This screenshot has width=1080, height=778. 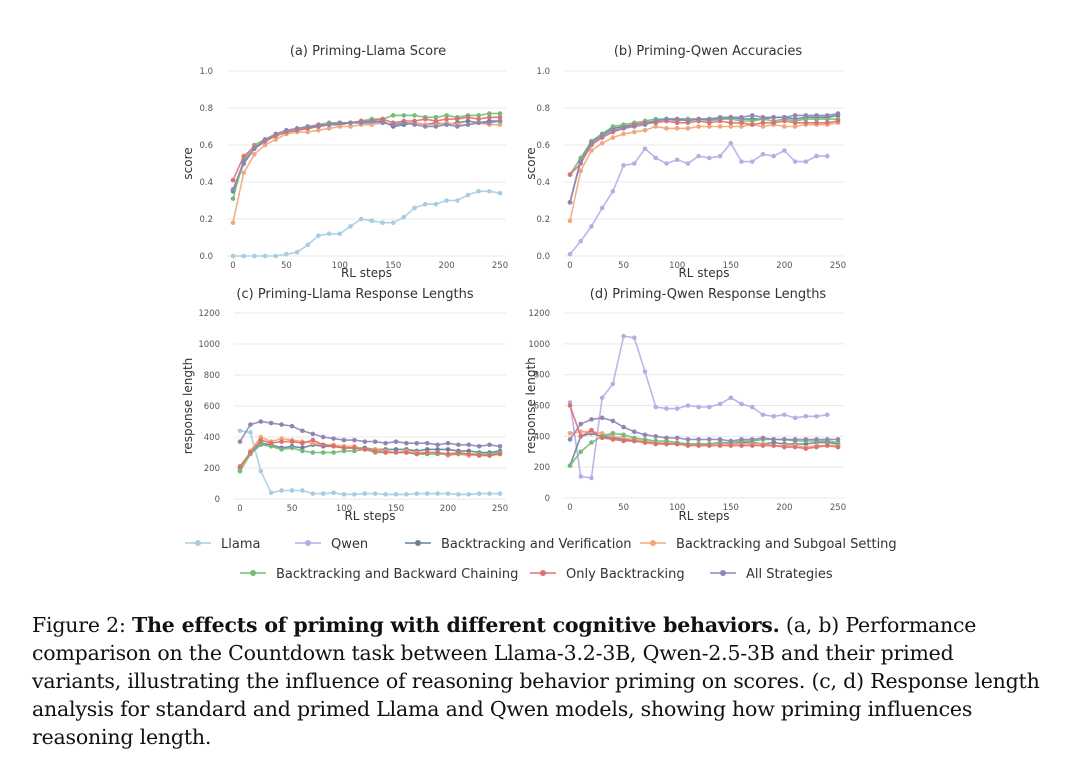 What do you see at coordinates (838, 508) in the screenshot?
I see `x-tick-label: 250` at bounding box center [838, 508].